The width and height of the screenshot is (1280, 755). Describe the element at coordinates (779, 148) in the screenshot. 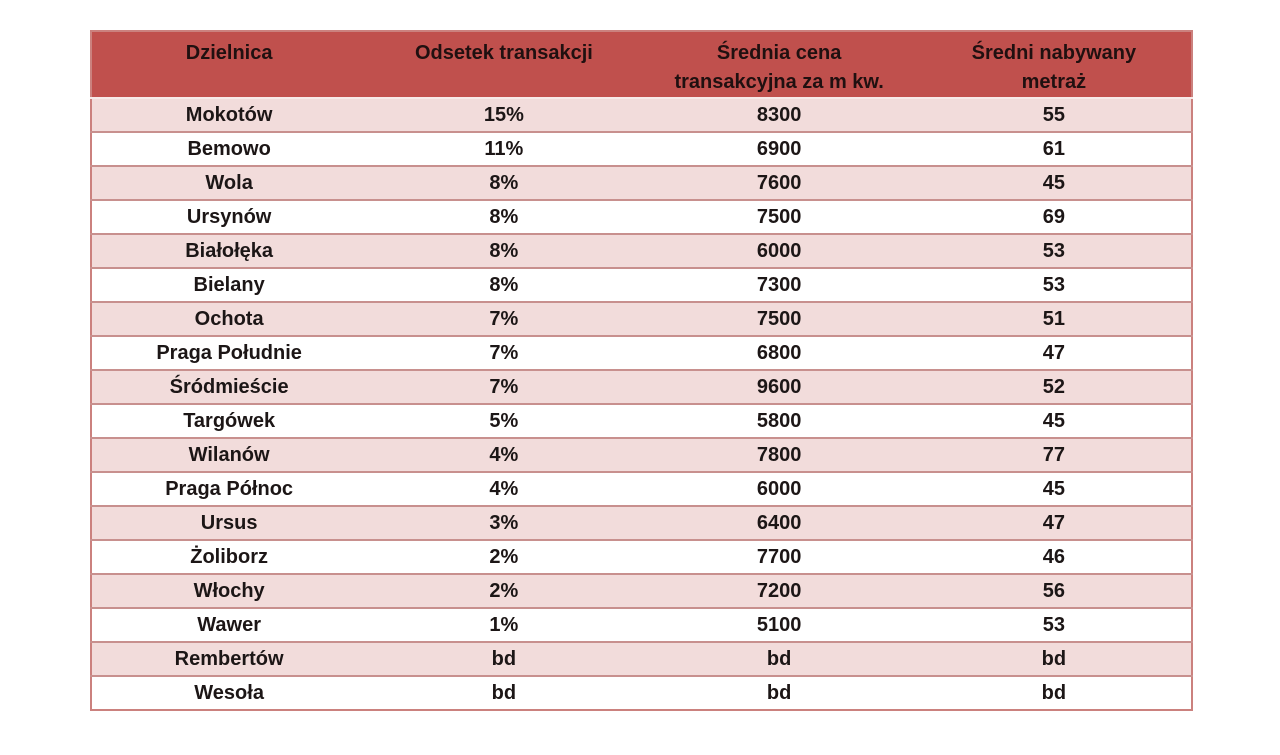

I see `cell-avg-price: 6900` at that location.